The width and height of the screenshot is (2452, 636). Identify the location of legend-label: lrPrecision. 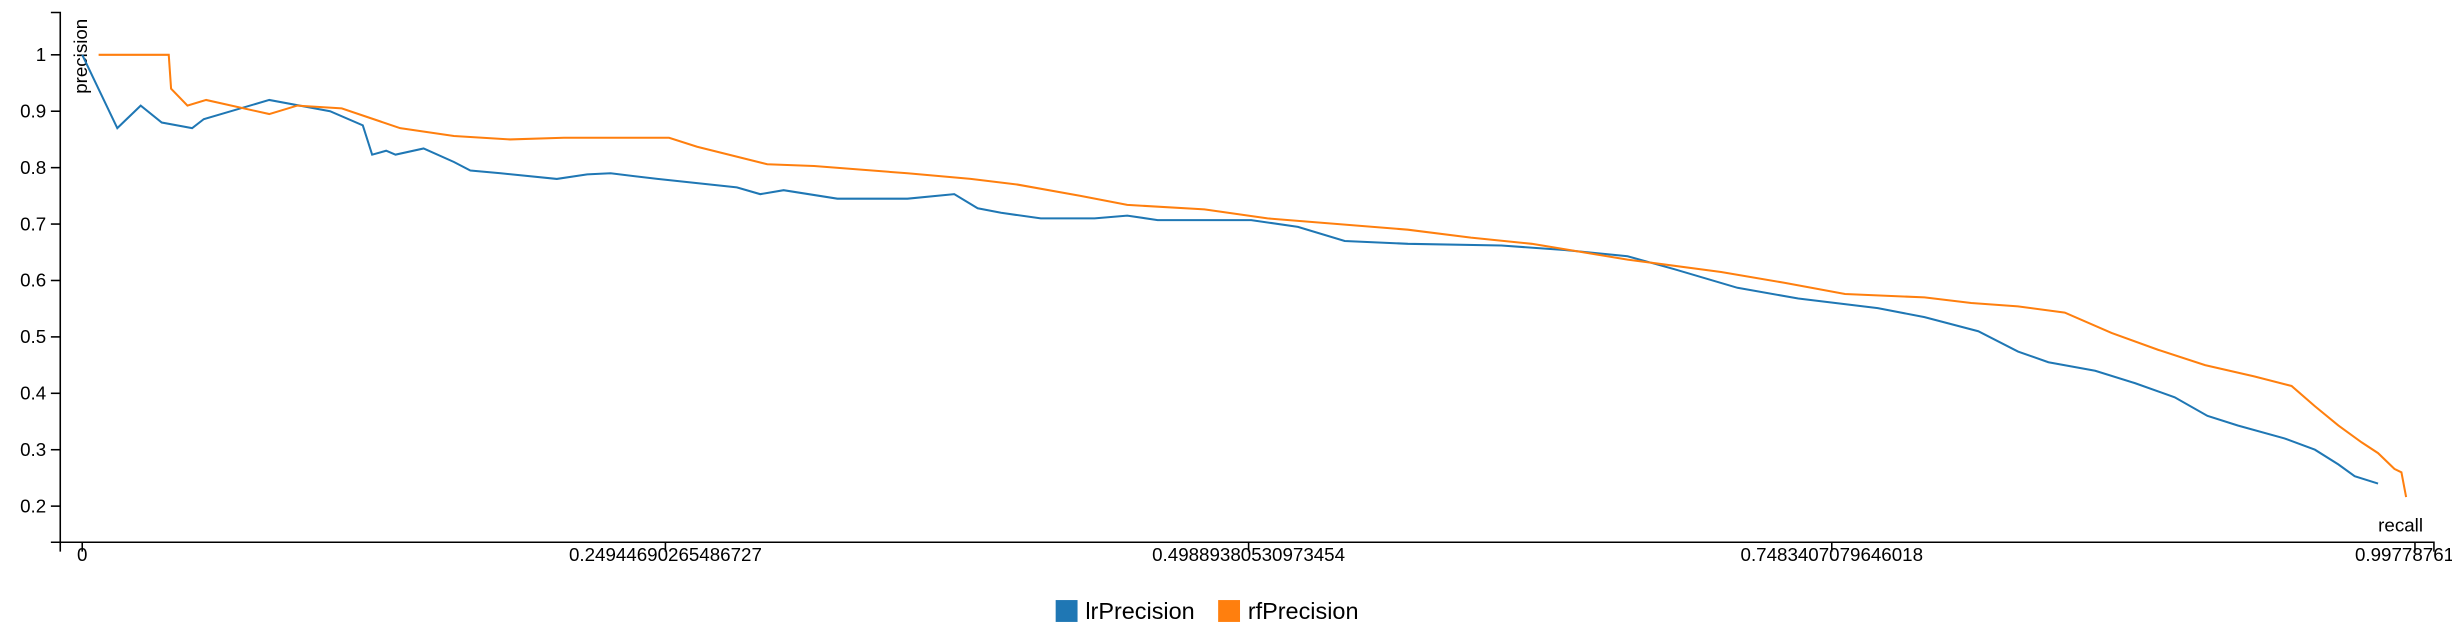
(1139, 611).